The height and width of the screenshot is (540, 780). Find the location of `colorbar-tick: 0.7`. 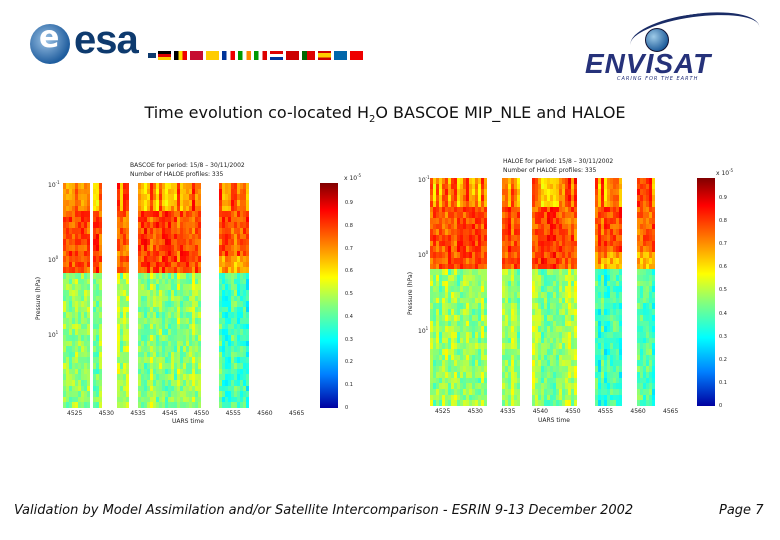

colorbar-tick: 0.7 is located at coordinates (723, 244).